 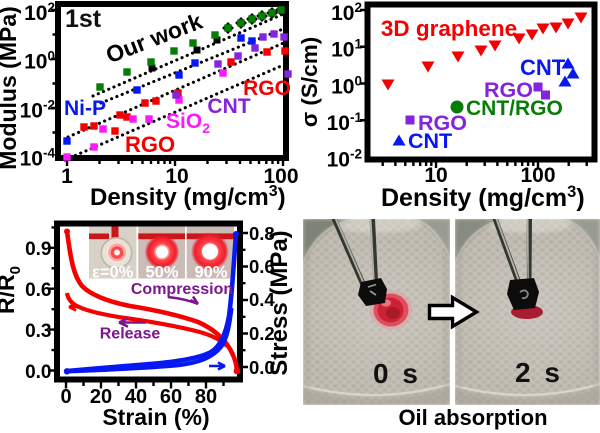 What do you see at coordinates (210, 273) in the screenshot?
I see `svg-text: 90%` at bounding box center [210, 273].